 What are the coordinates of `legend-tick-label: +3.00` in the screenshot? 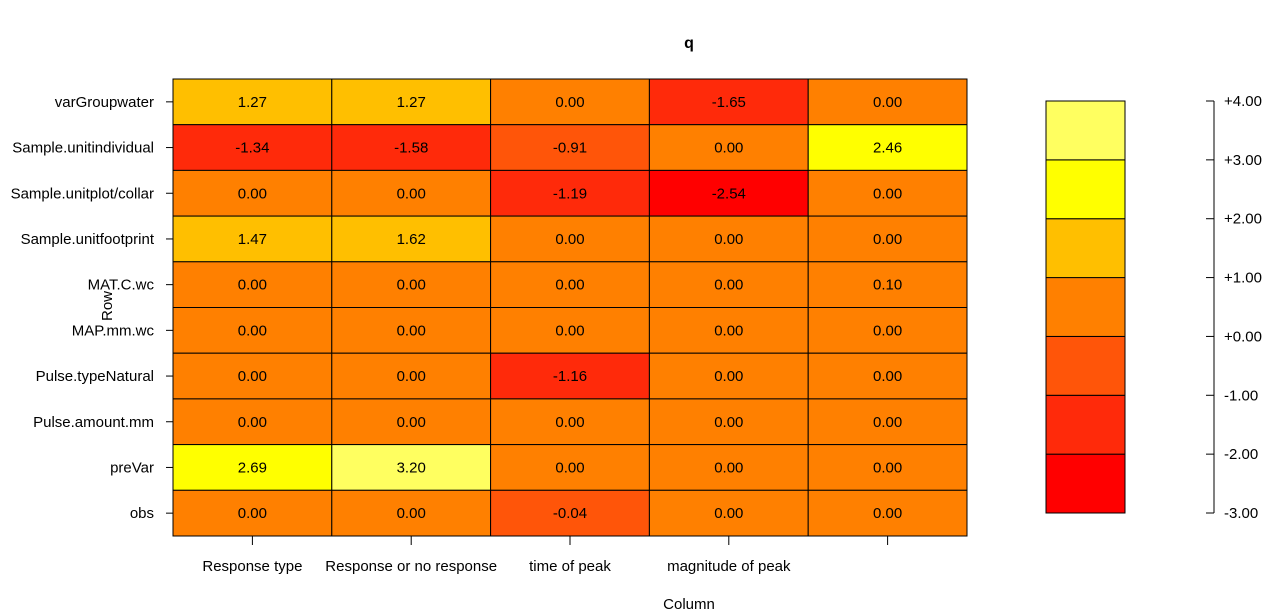 It's located at (1243, 160).